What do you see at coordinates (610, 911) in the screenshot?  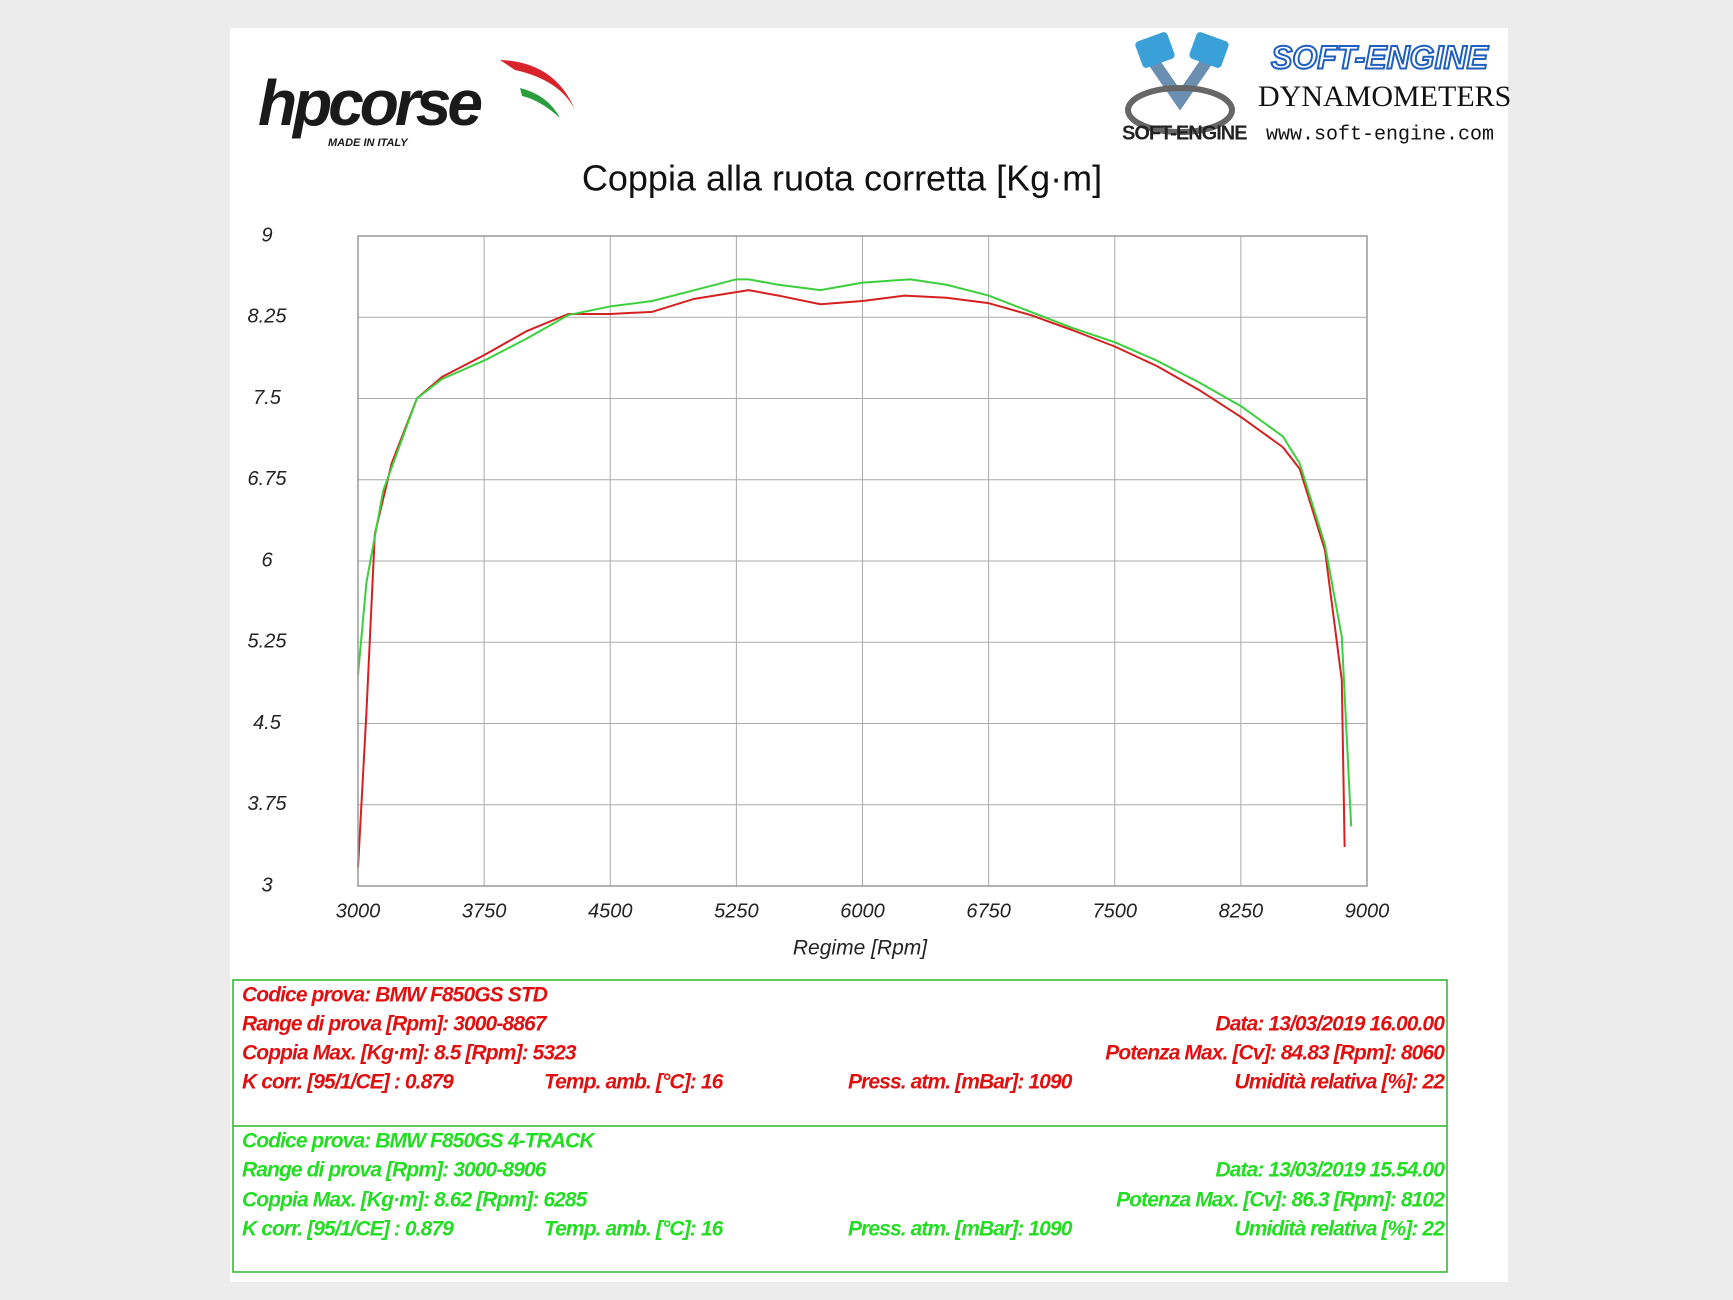 I see `x-tick-label: 4500` at bounding box center [610, 911].